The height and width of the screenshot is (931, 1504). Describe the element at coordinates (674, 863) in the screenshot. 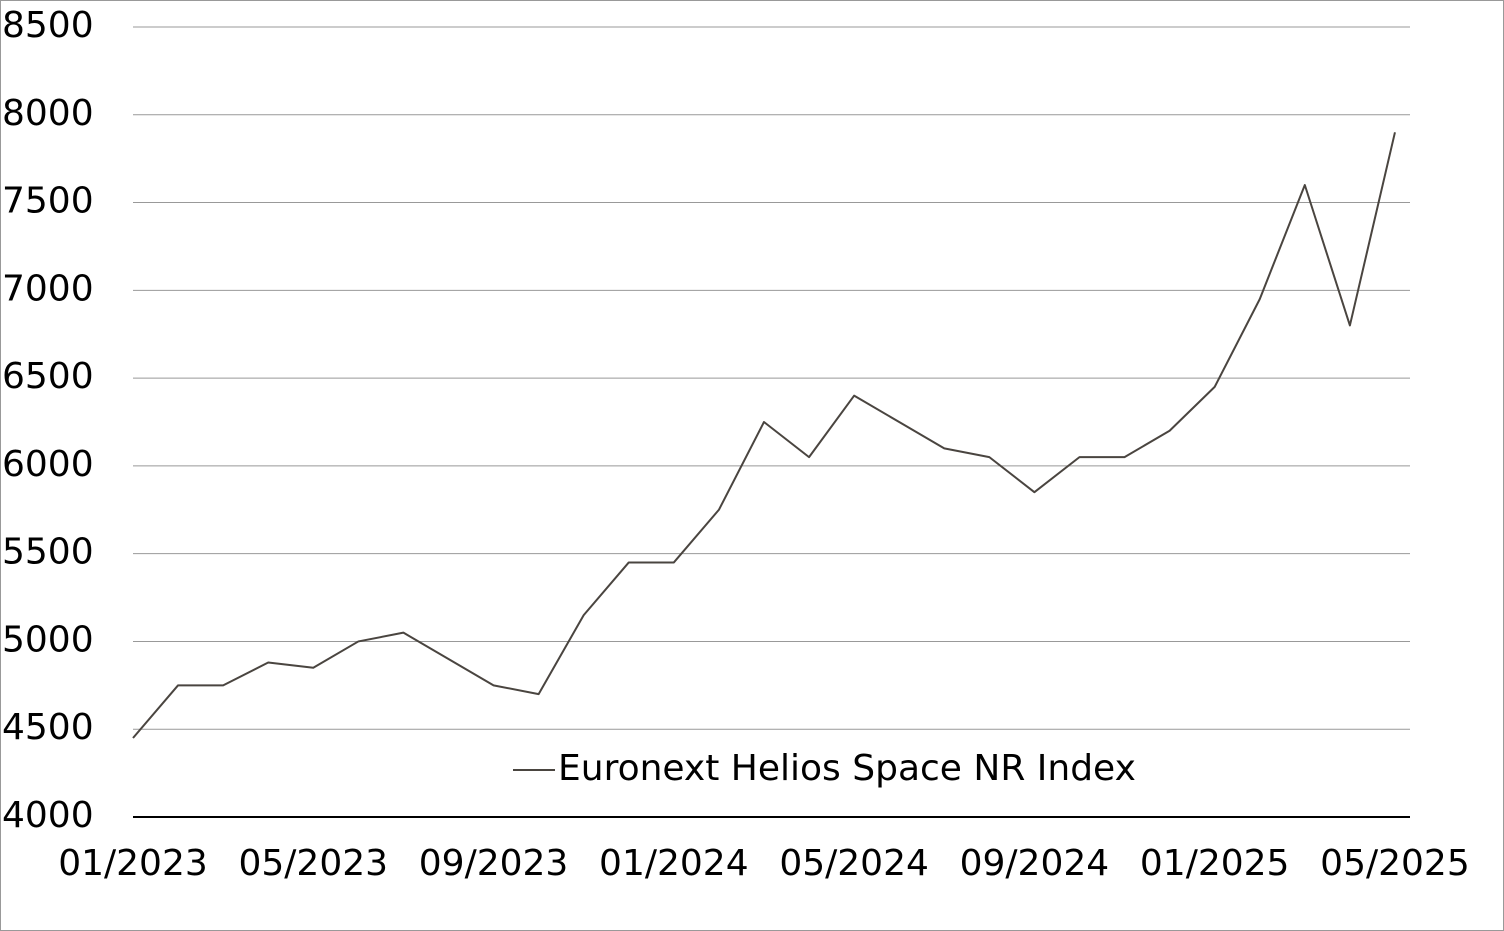

I see `x-tick-label: 01/2024` at that location.